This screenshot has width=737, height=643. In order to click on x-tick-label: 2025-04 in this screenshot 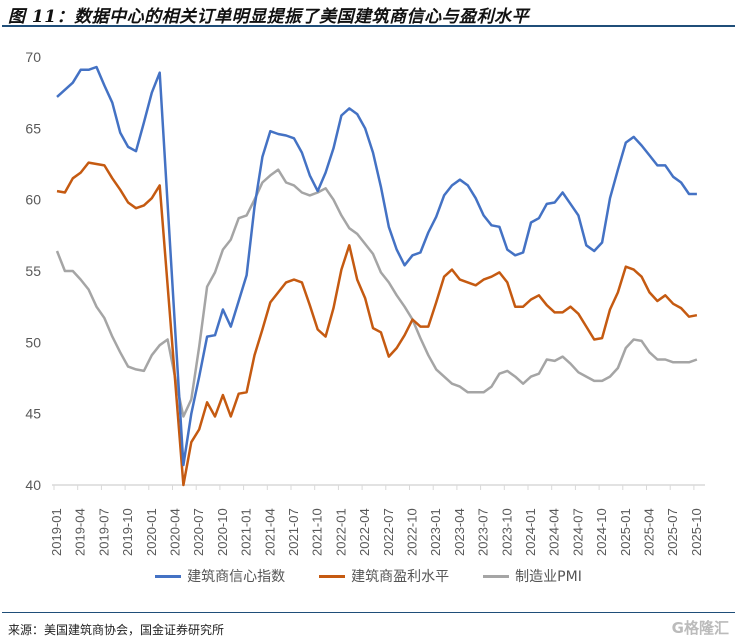, I will do `click(649, 532)`.